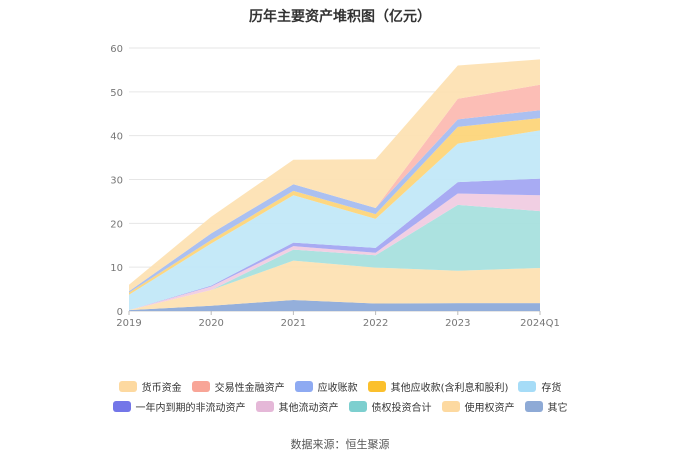 This screenshot has width=680, height=460. What do you see at coordinates (340, 17) in the screenshot?
I see `chart-title: 历年主要资产堆积图（亿元）` at bounding box center [340, 17].